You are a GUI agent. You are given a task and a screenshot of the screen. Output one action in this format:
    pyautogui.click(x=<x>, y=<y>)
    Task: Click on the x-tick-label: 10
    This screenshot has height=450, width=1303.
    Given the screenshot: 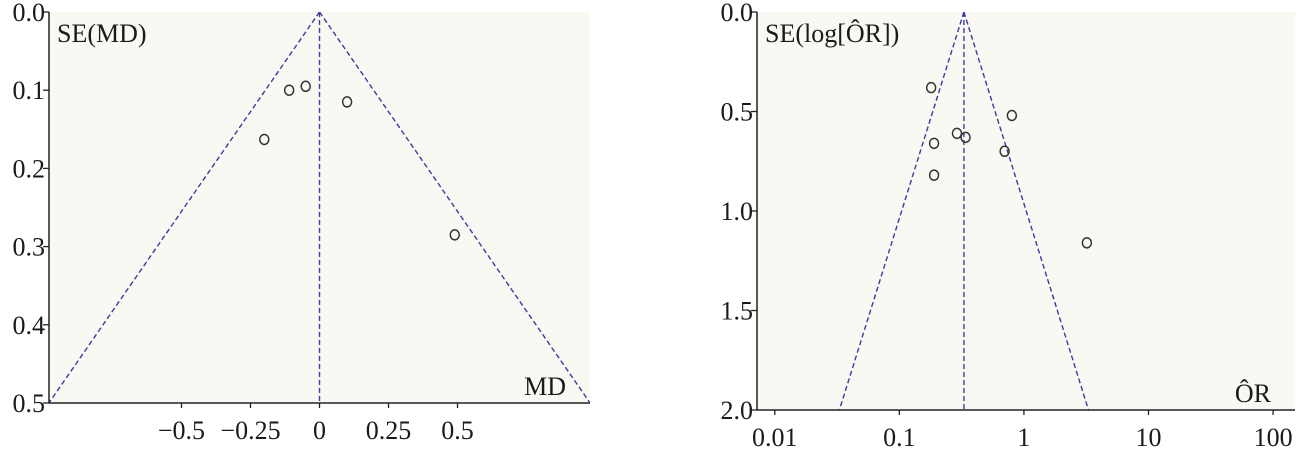 What is the action you would take?
    pyautogui.click(x=1148, y=436)
    